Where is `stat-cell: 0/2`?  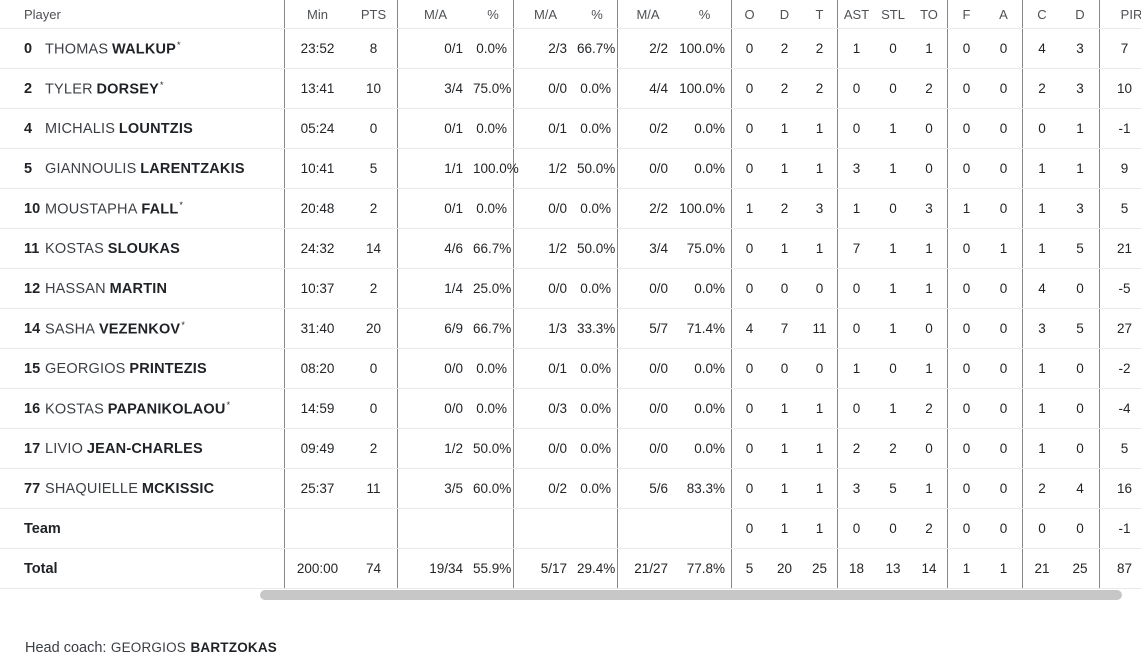
stat-cell: 0/2 is located at coordinates (545, 488).